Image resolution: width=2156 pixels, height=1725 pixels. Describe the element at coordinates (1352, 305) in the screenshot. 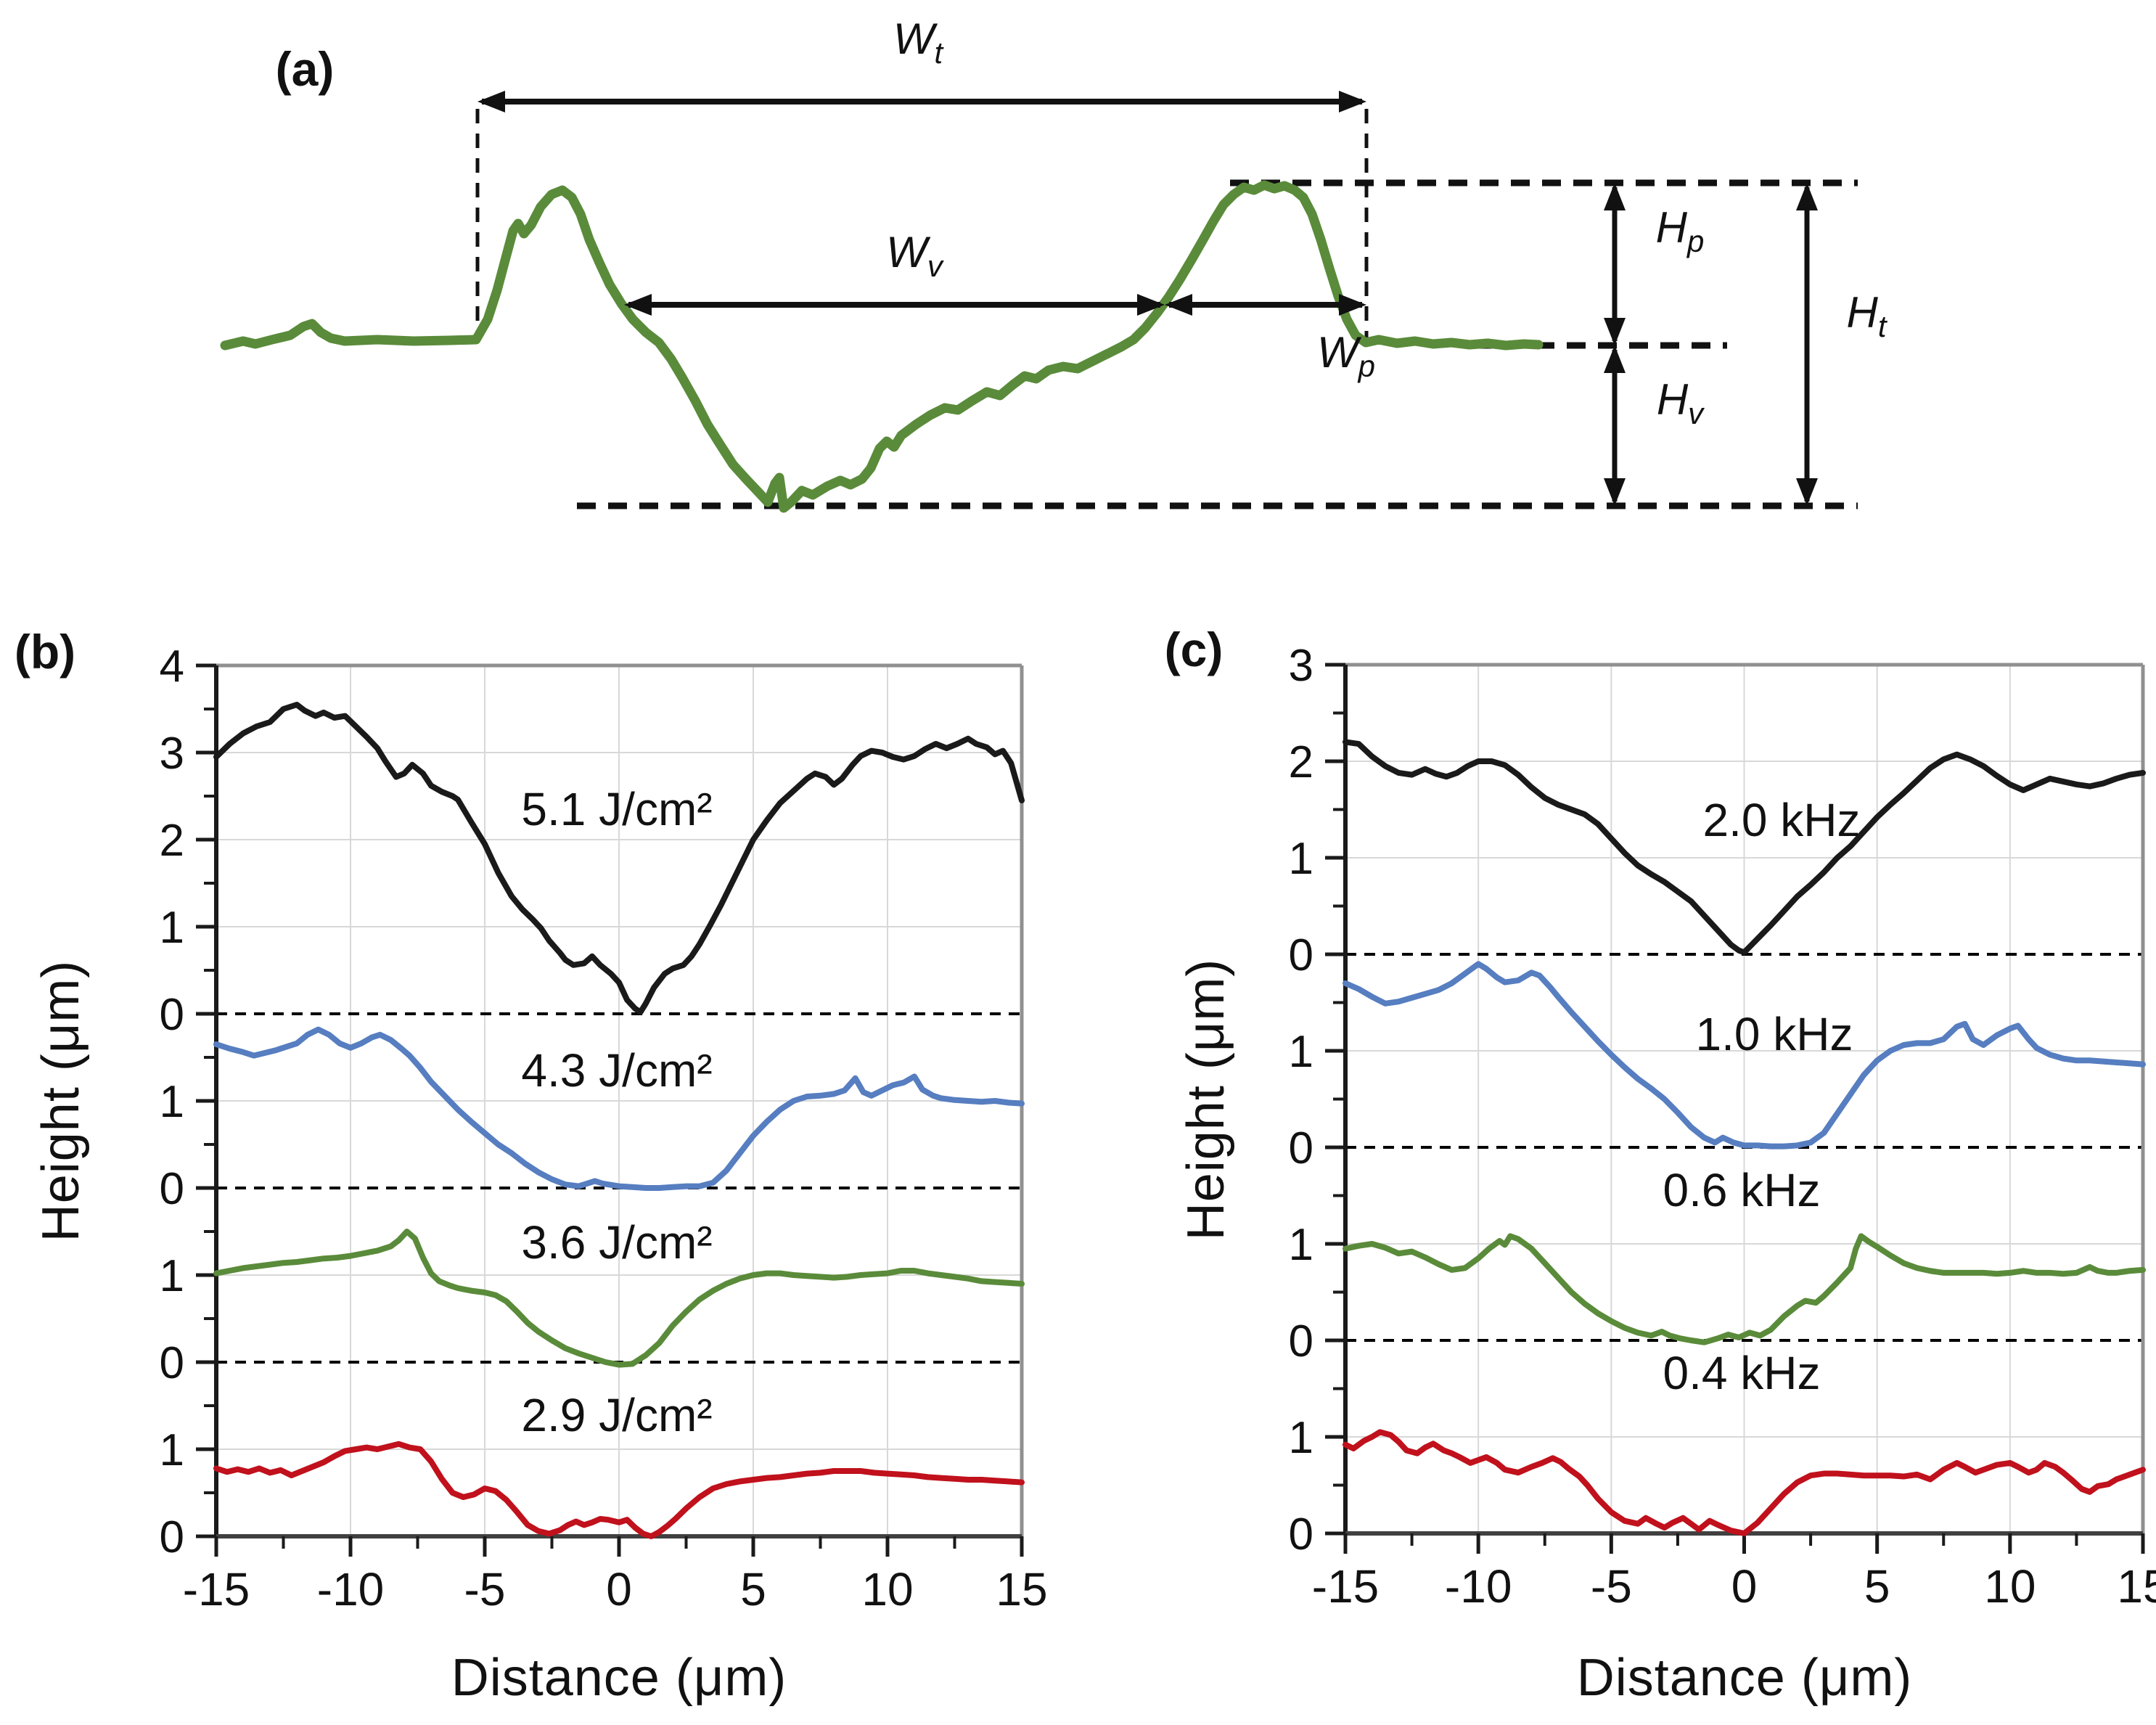

I see `width-arrow-2-head-right` at that location.